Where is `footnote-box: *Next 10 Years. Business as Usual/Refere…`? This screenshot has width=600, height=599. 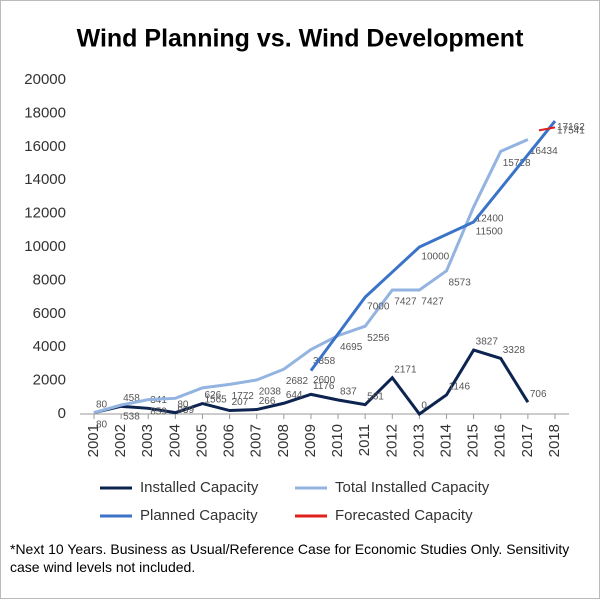 footnote-box: *Next 10 Years. Business as Usual/Refere… is located at coordinates (290, 558).